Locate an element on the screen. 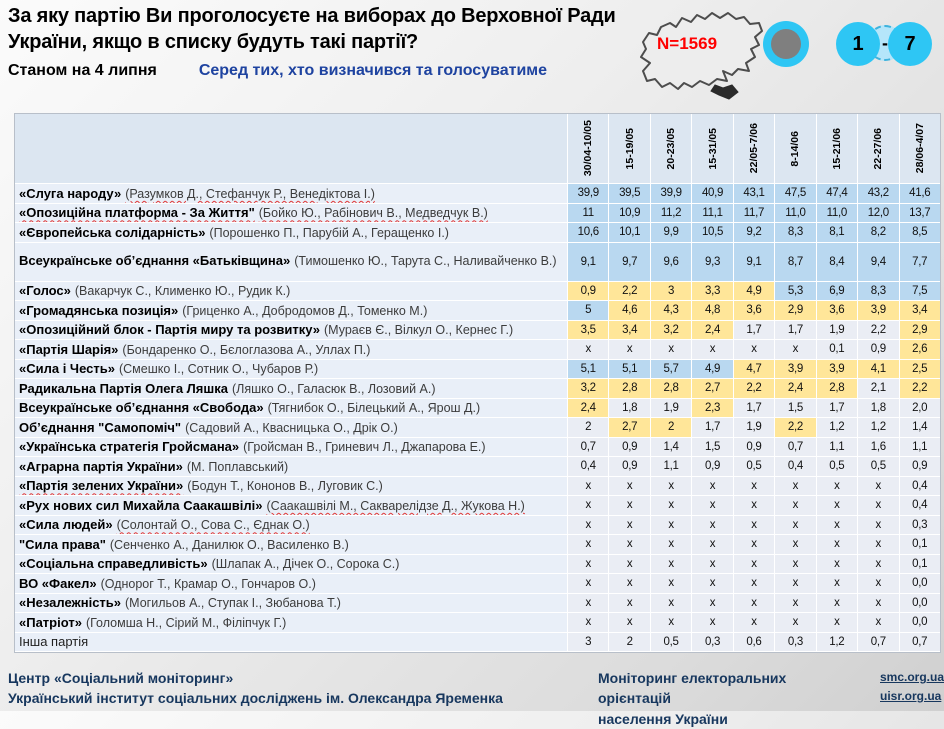 The width and height of the screenshot is (944, 729). value-cell: 6,9 is located at coordinates (837, 291).